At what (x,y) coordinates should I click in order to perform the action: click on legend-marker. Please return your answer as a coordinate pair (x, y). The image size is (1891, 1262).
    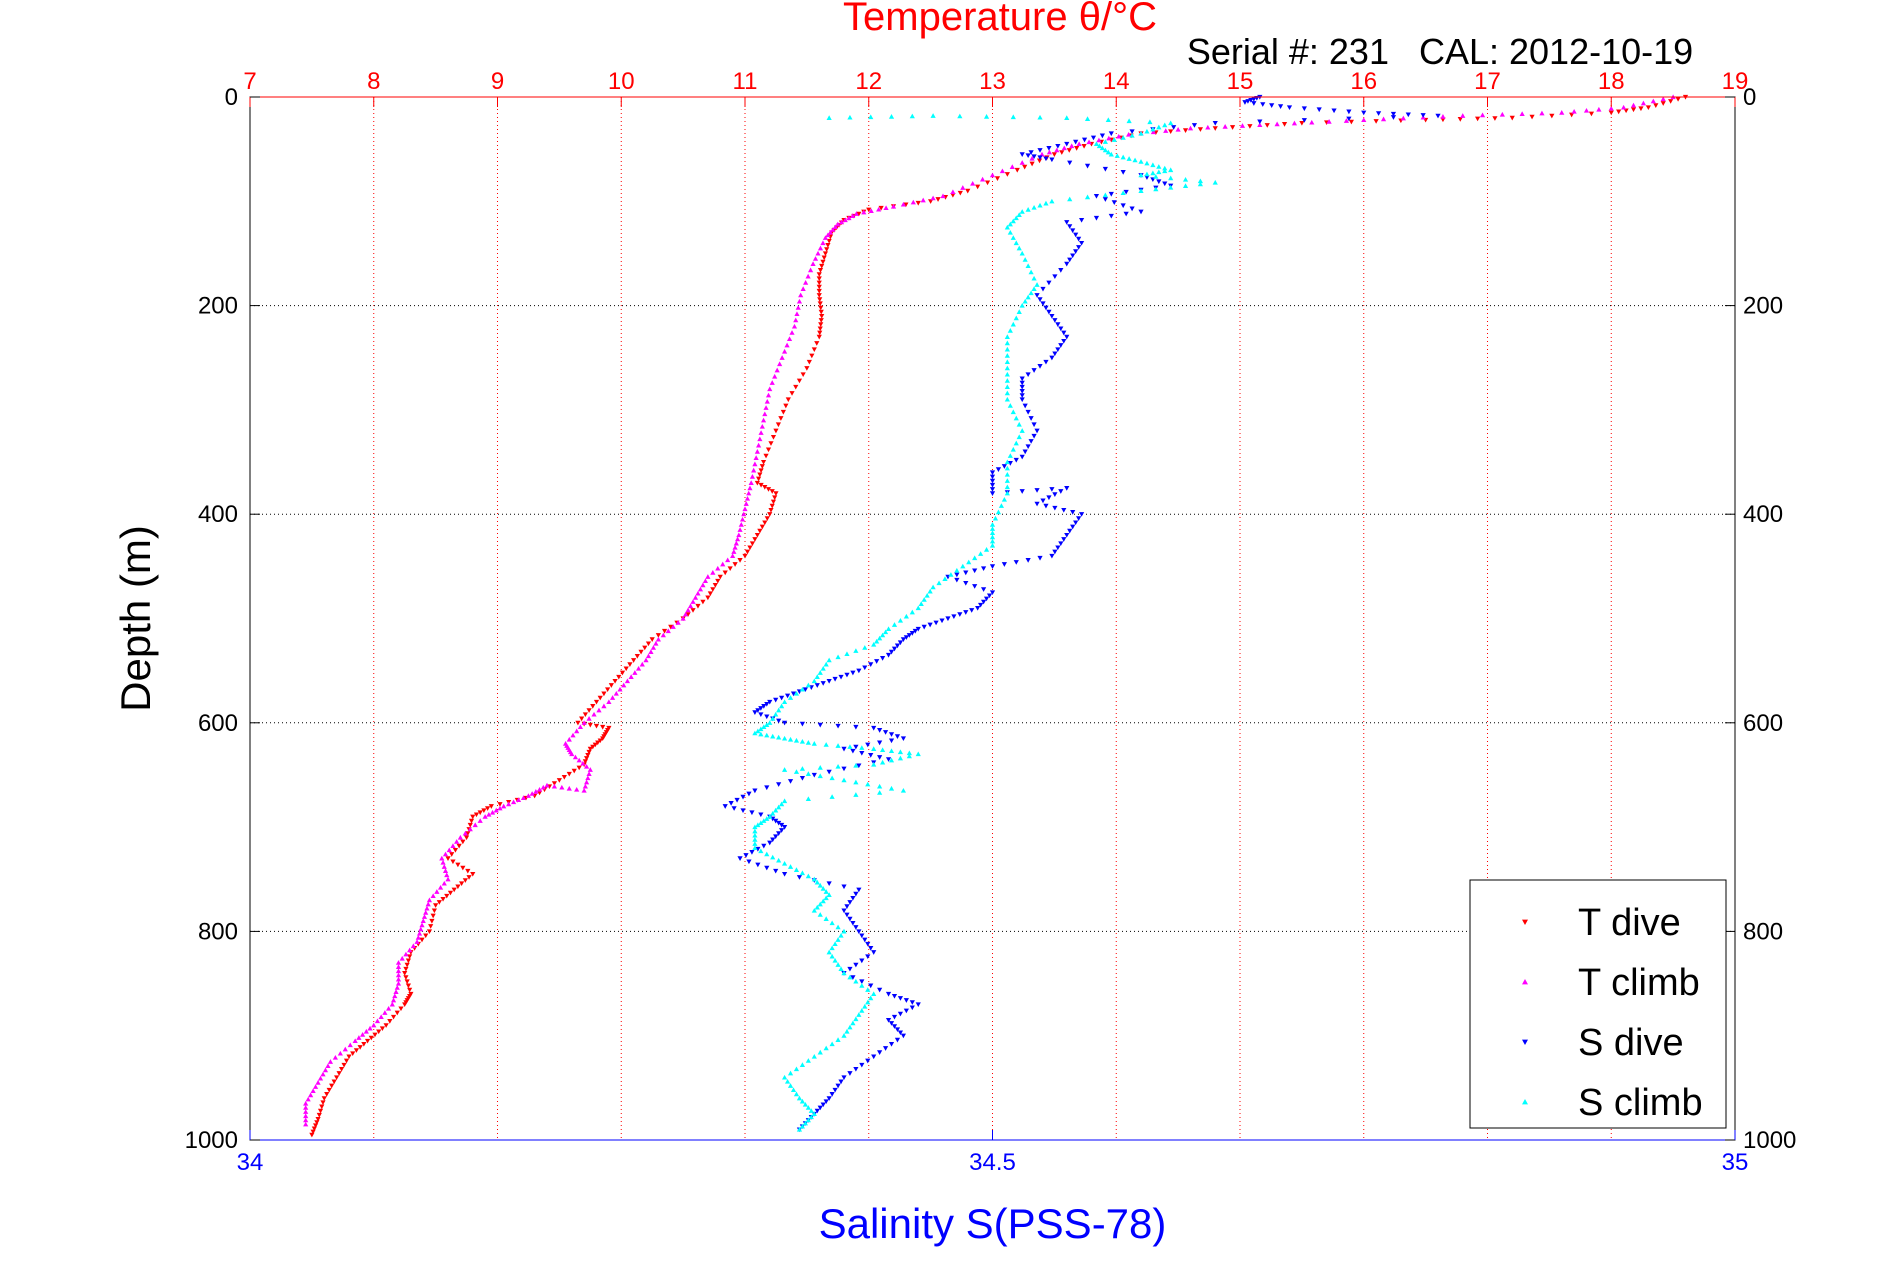
    Looking at the image, I should click on (1525, 982).